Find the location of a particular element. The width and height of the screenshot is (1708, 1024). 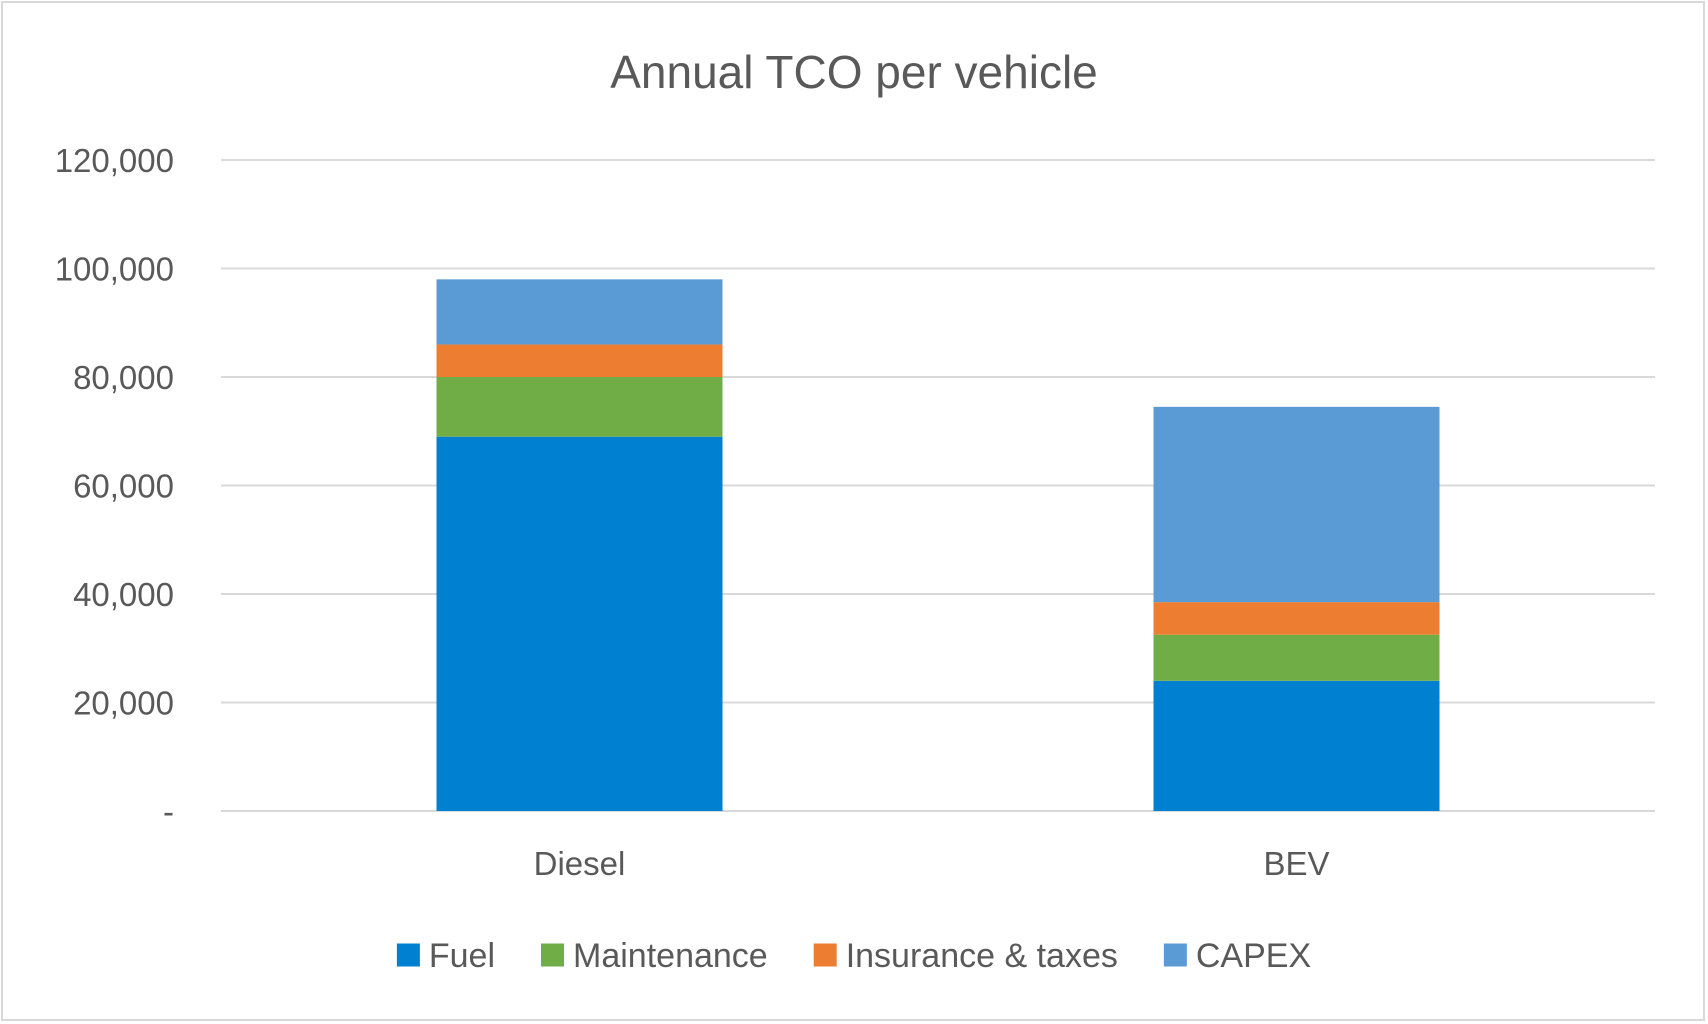

legend-item-capex: CAPEX is located at coordinates (1237, 956).